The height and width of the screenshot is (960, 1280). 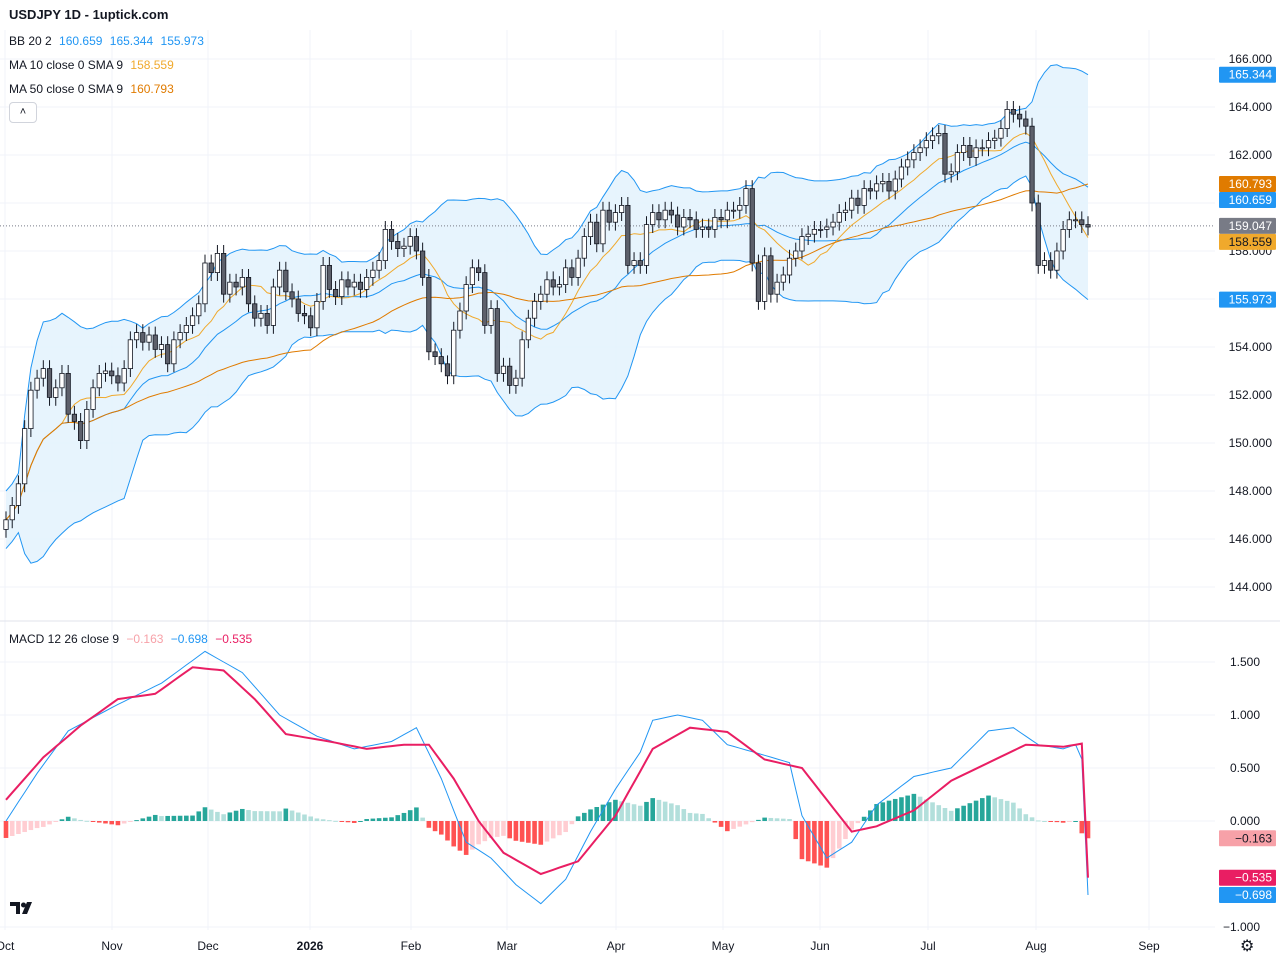 I want to click on price-badge: 159.047, so click(x=1247, y=225).